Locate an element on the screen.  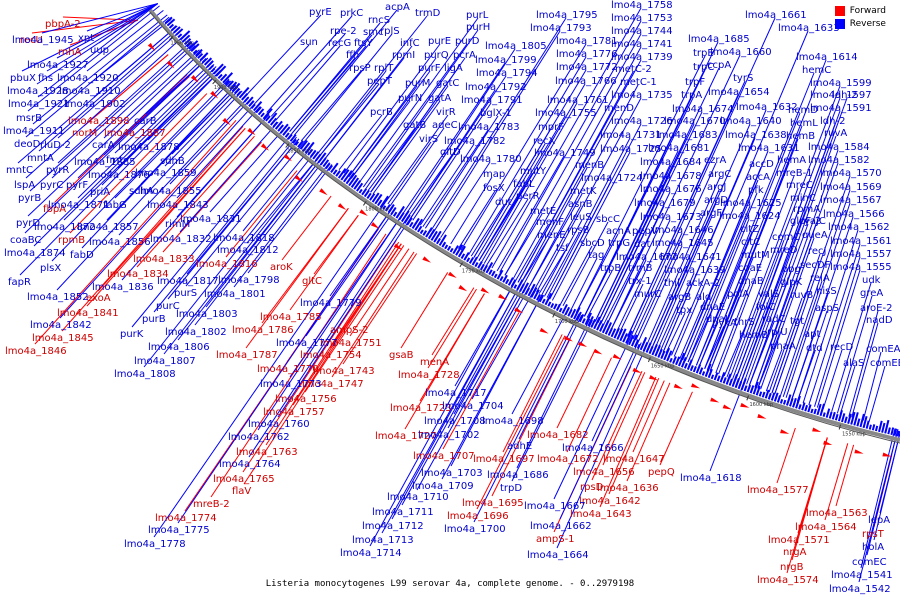
gene-label: lmo4a_1841 is located at coordinates (88, 313).